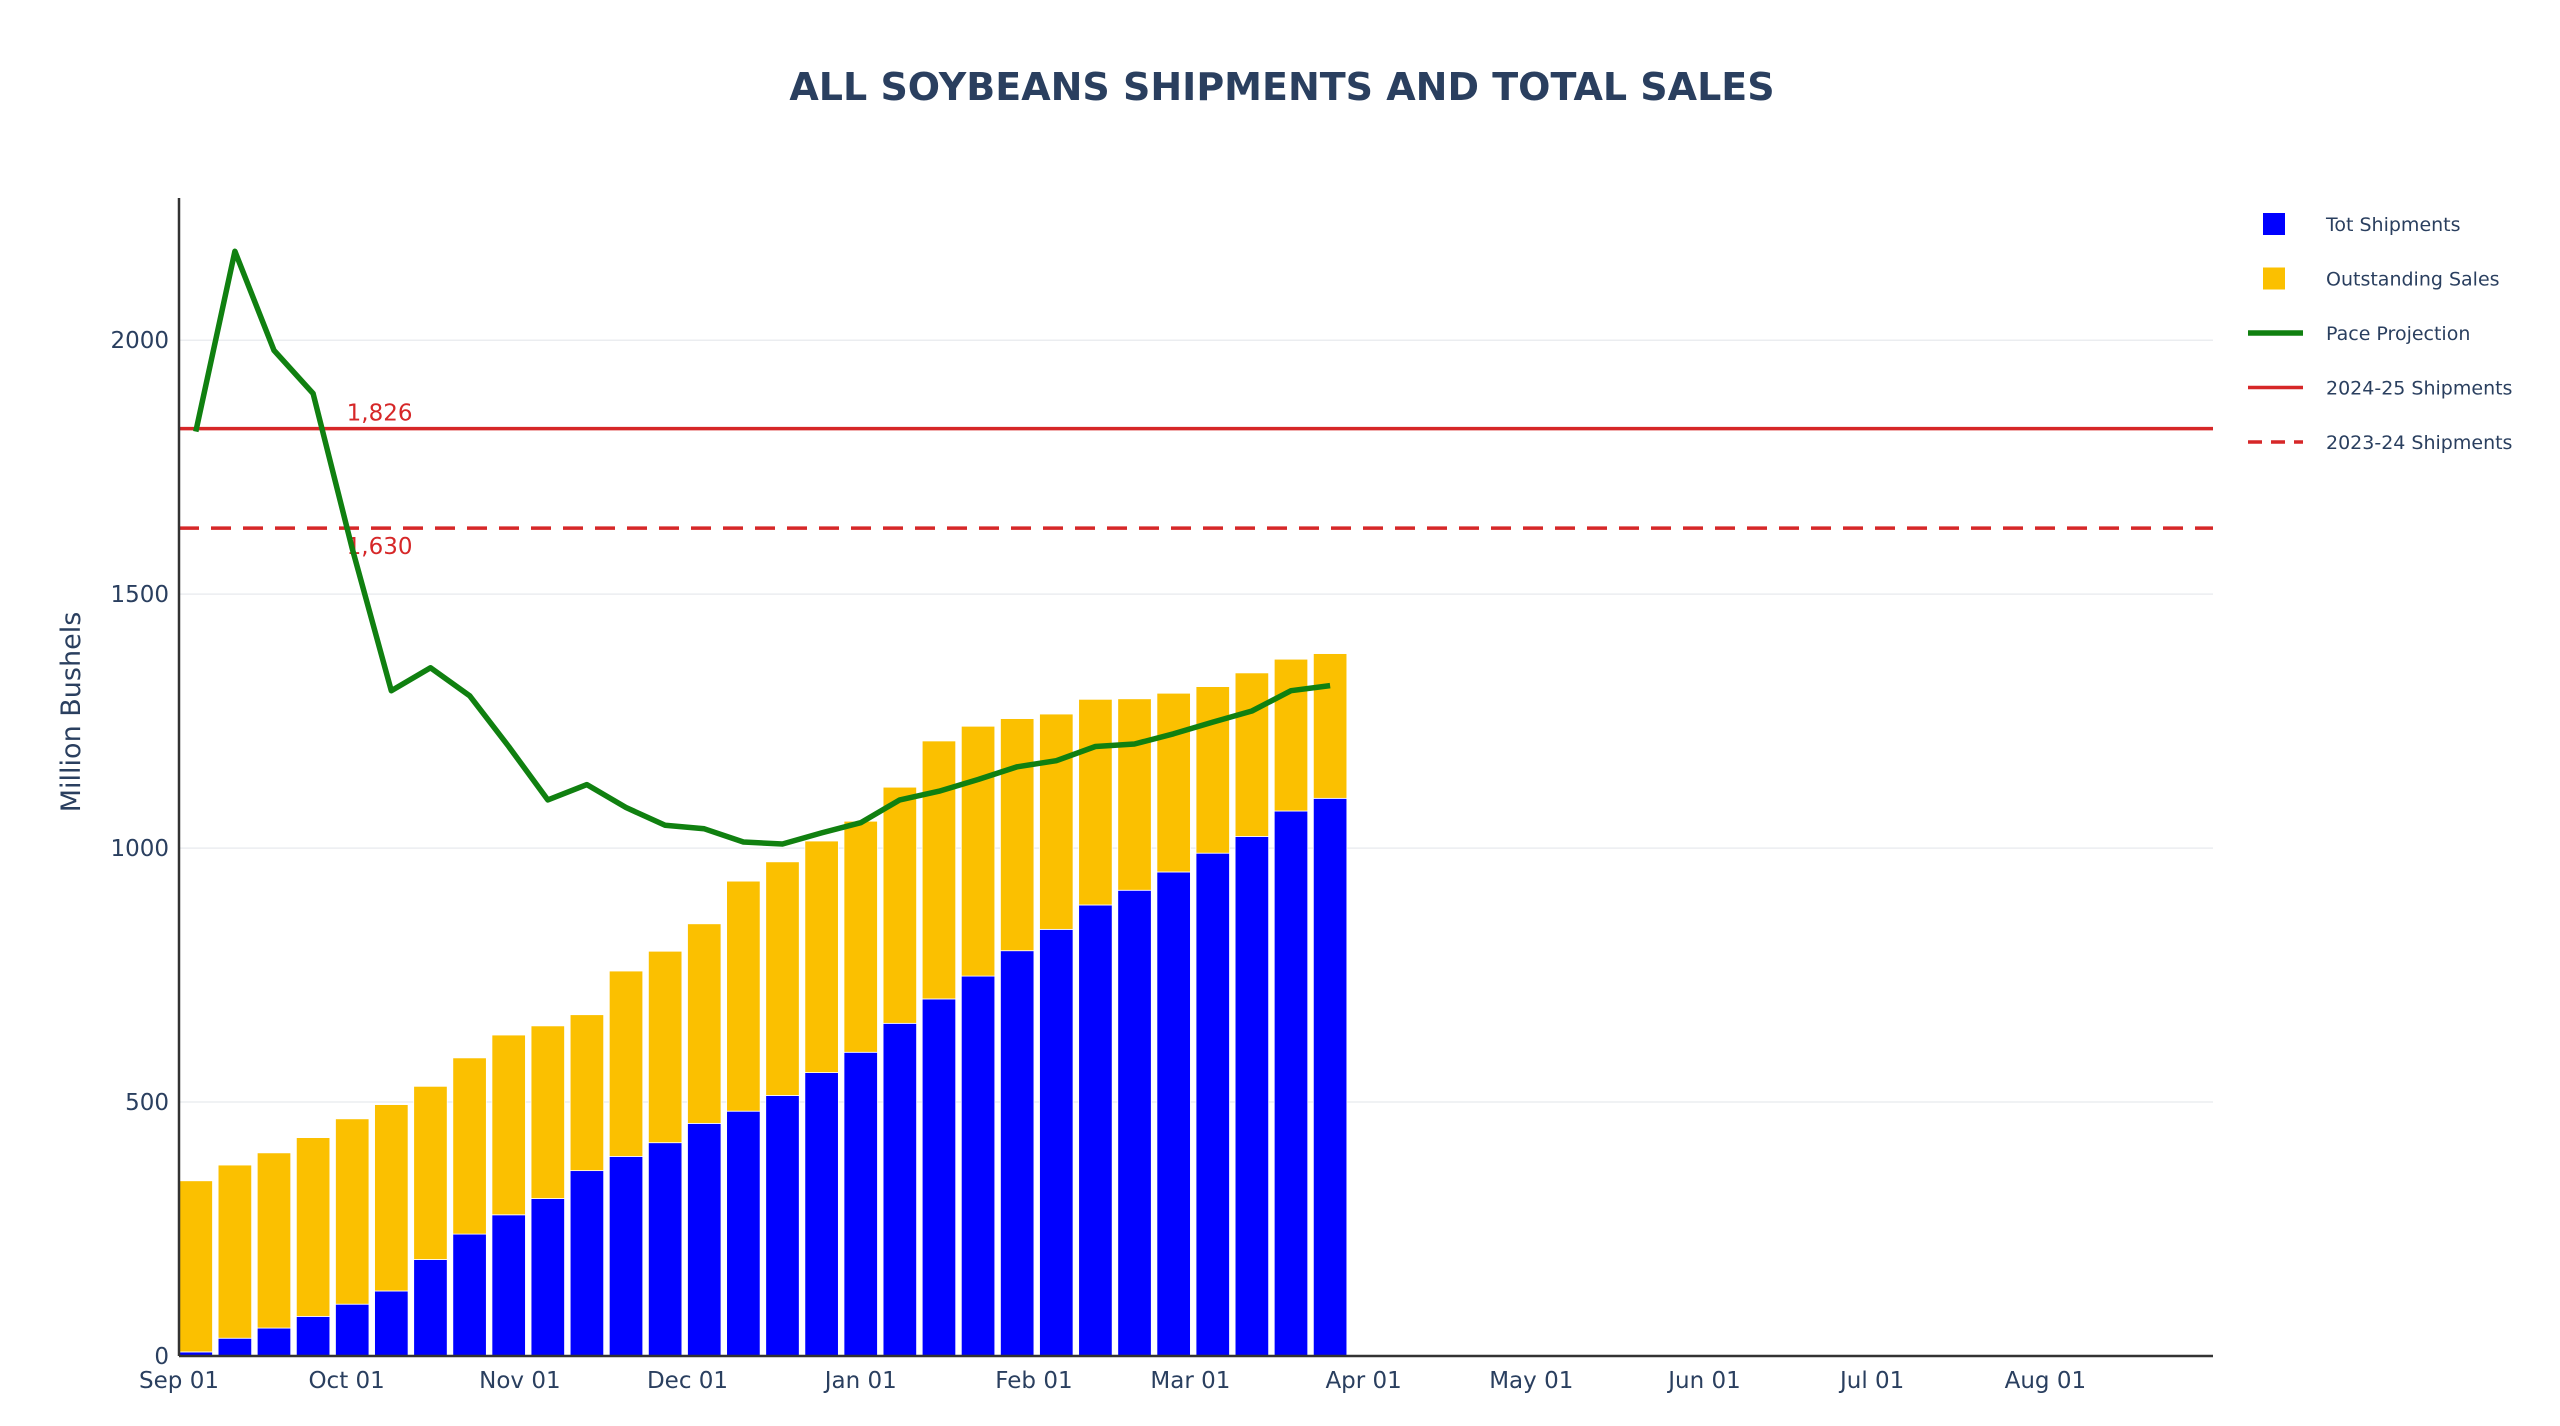 The image size is (2560, 1426). I want to click on x-tick-label: Oct 01, so click(346, 1381).